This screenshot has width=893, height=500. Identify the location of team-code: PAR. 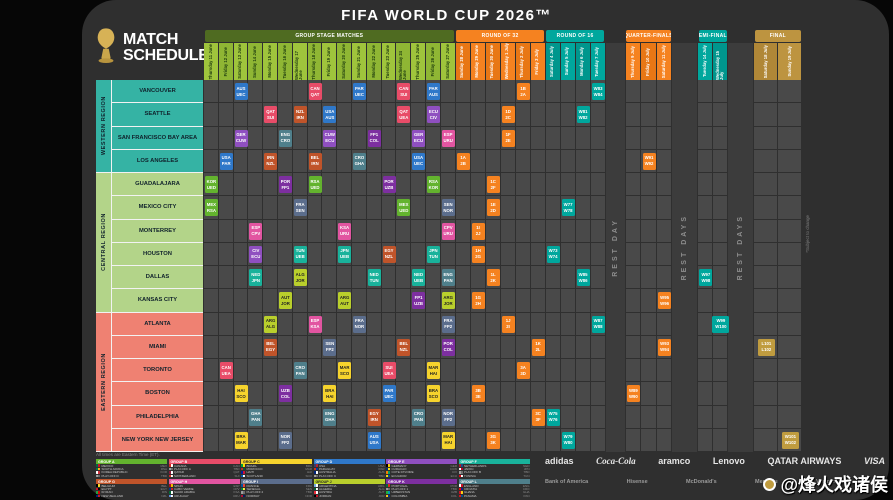
(359, 88).